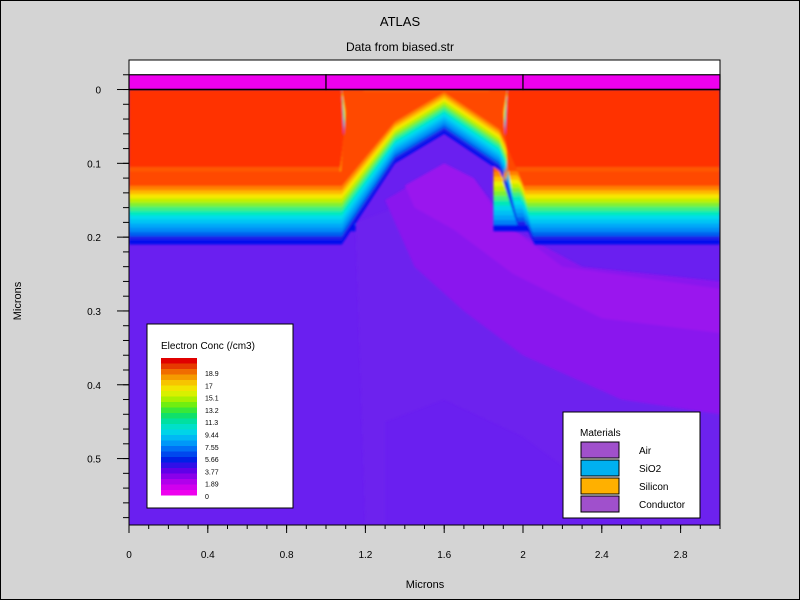  I want to click on gate-band, so click(424, 137).